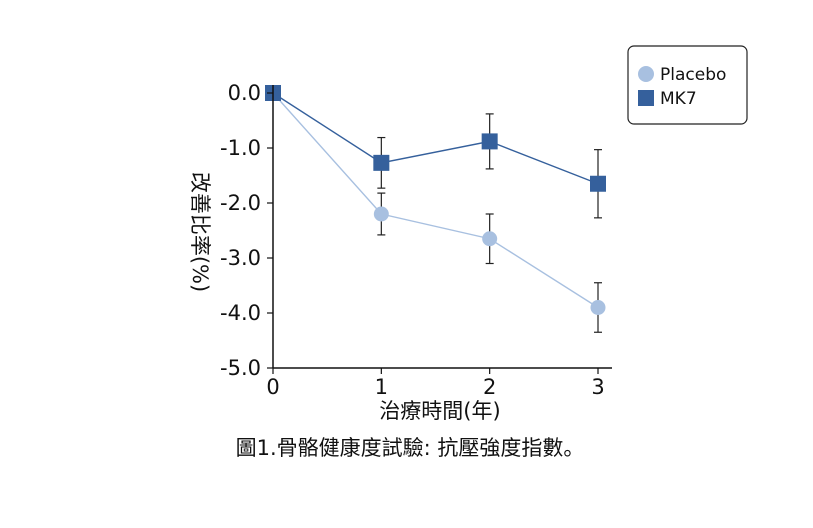 Image resolution: width=813 pixels, height=528 pixels. What do you see at coordinates (435, 138) in the screenshot?
I see `series-line-mk7` at bounding box center [435, 138].